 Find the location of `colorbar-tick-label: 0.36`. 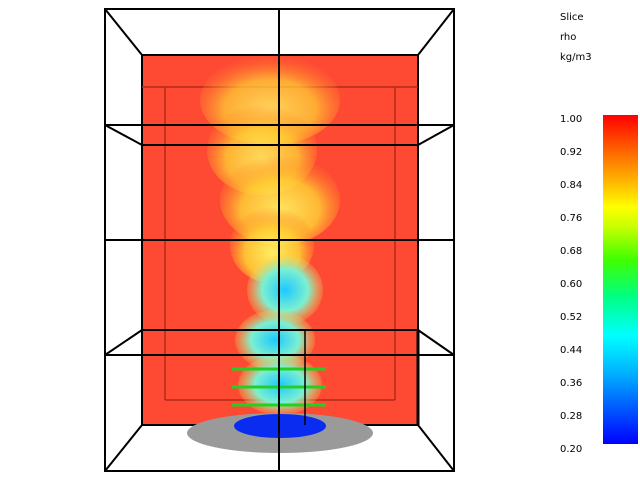

colorbar-tick-label: 0.36 is located at coordinates (571, 383).